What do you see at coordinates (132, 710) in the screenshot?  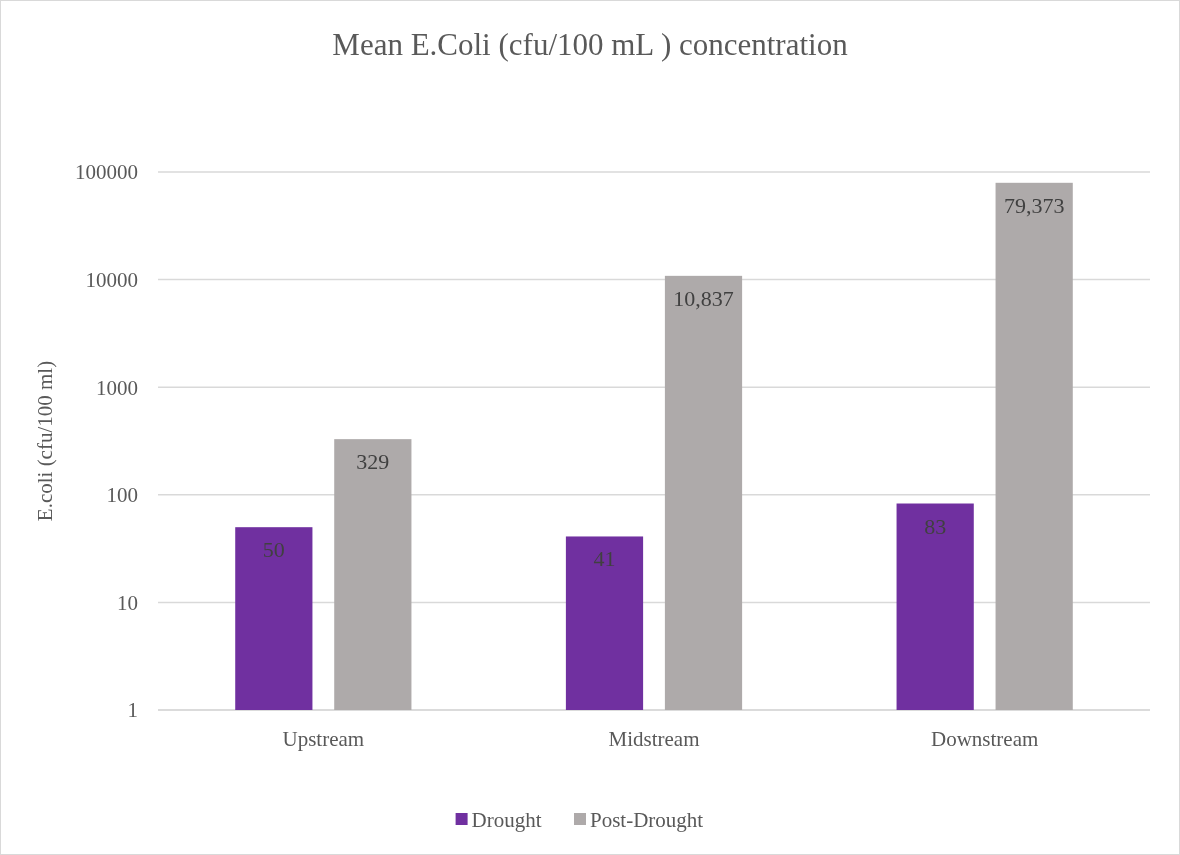 I see `y-tick-label: 1` at bounding box center [132, 710].